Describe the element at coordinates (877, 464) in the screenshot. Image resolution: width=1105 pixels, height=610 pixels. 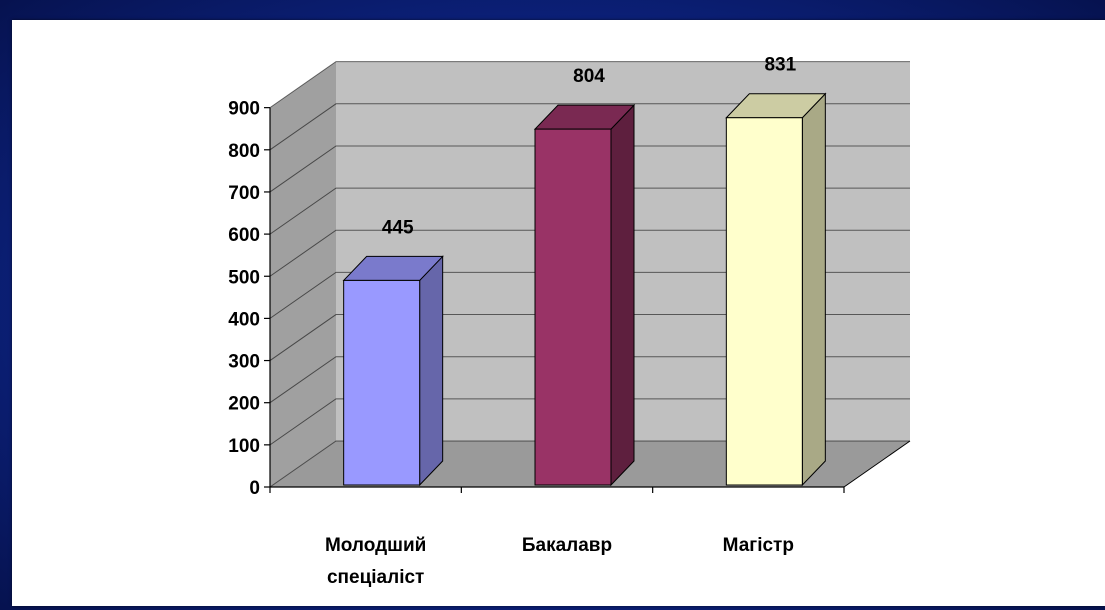
I see `floor-edge` at that location.